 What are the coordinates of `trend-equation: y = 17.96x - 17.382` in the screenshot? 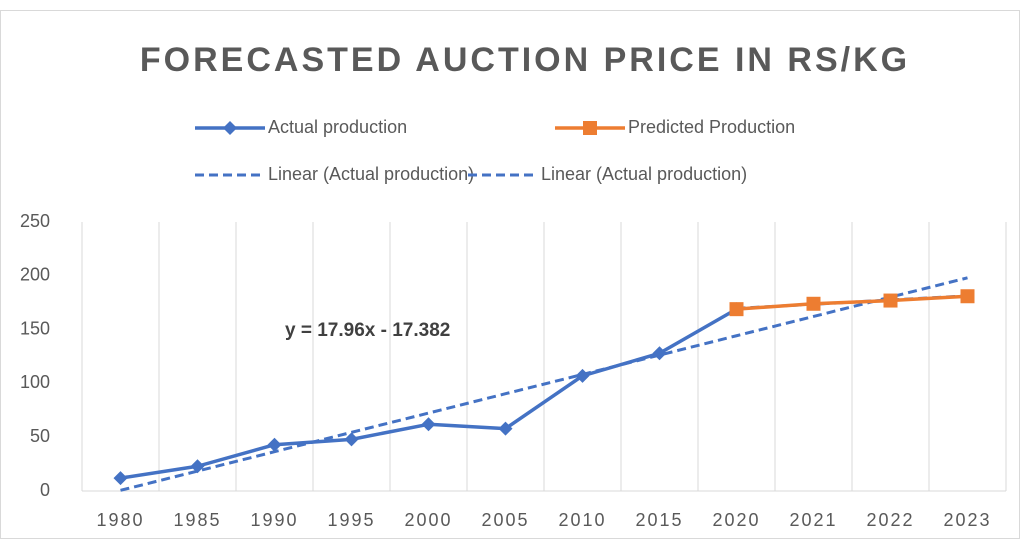 It's located at (367, 330).